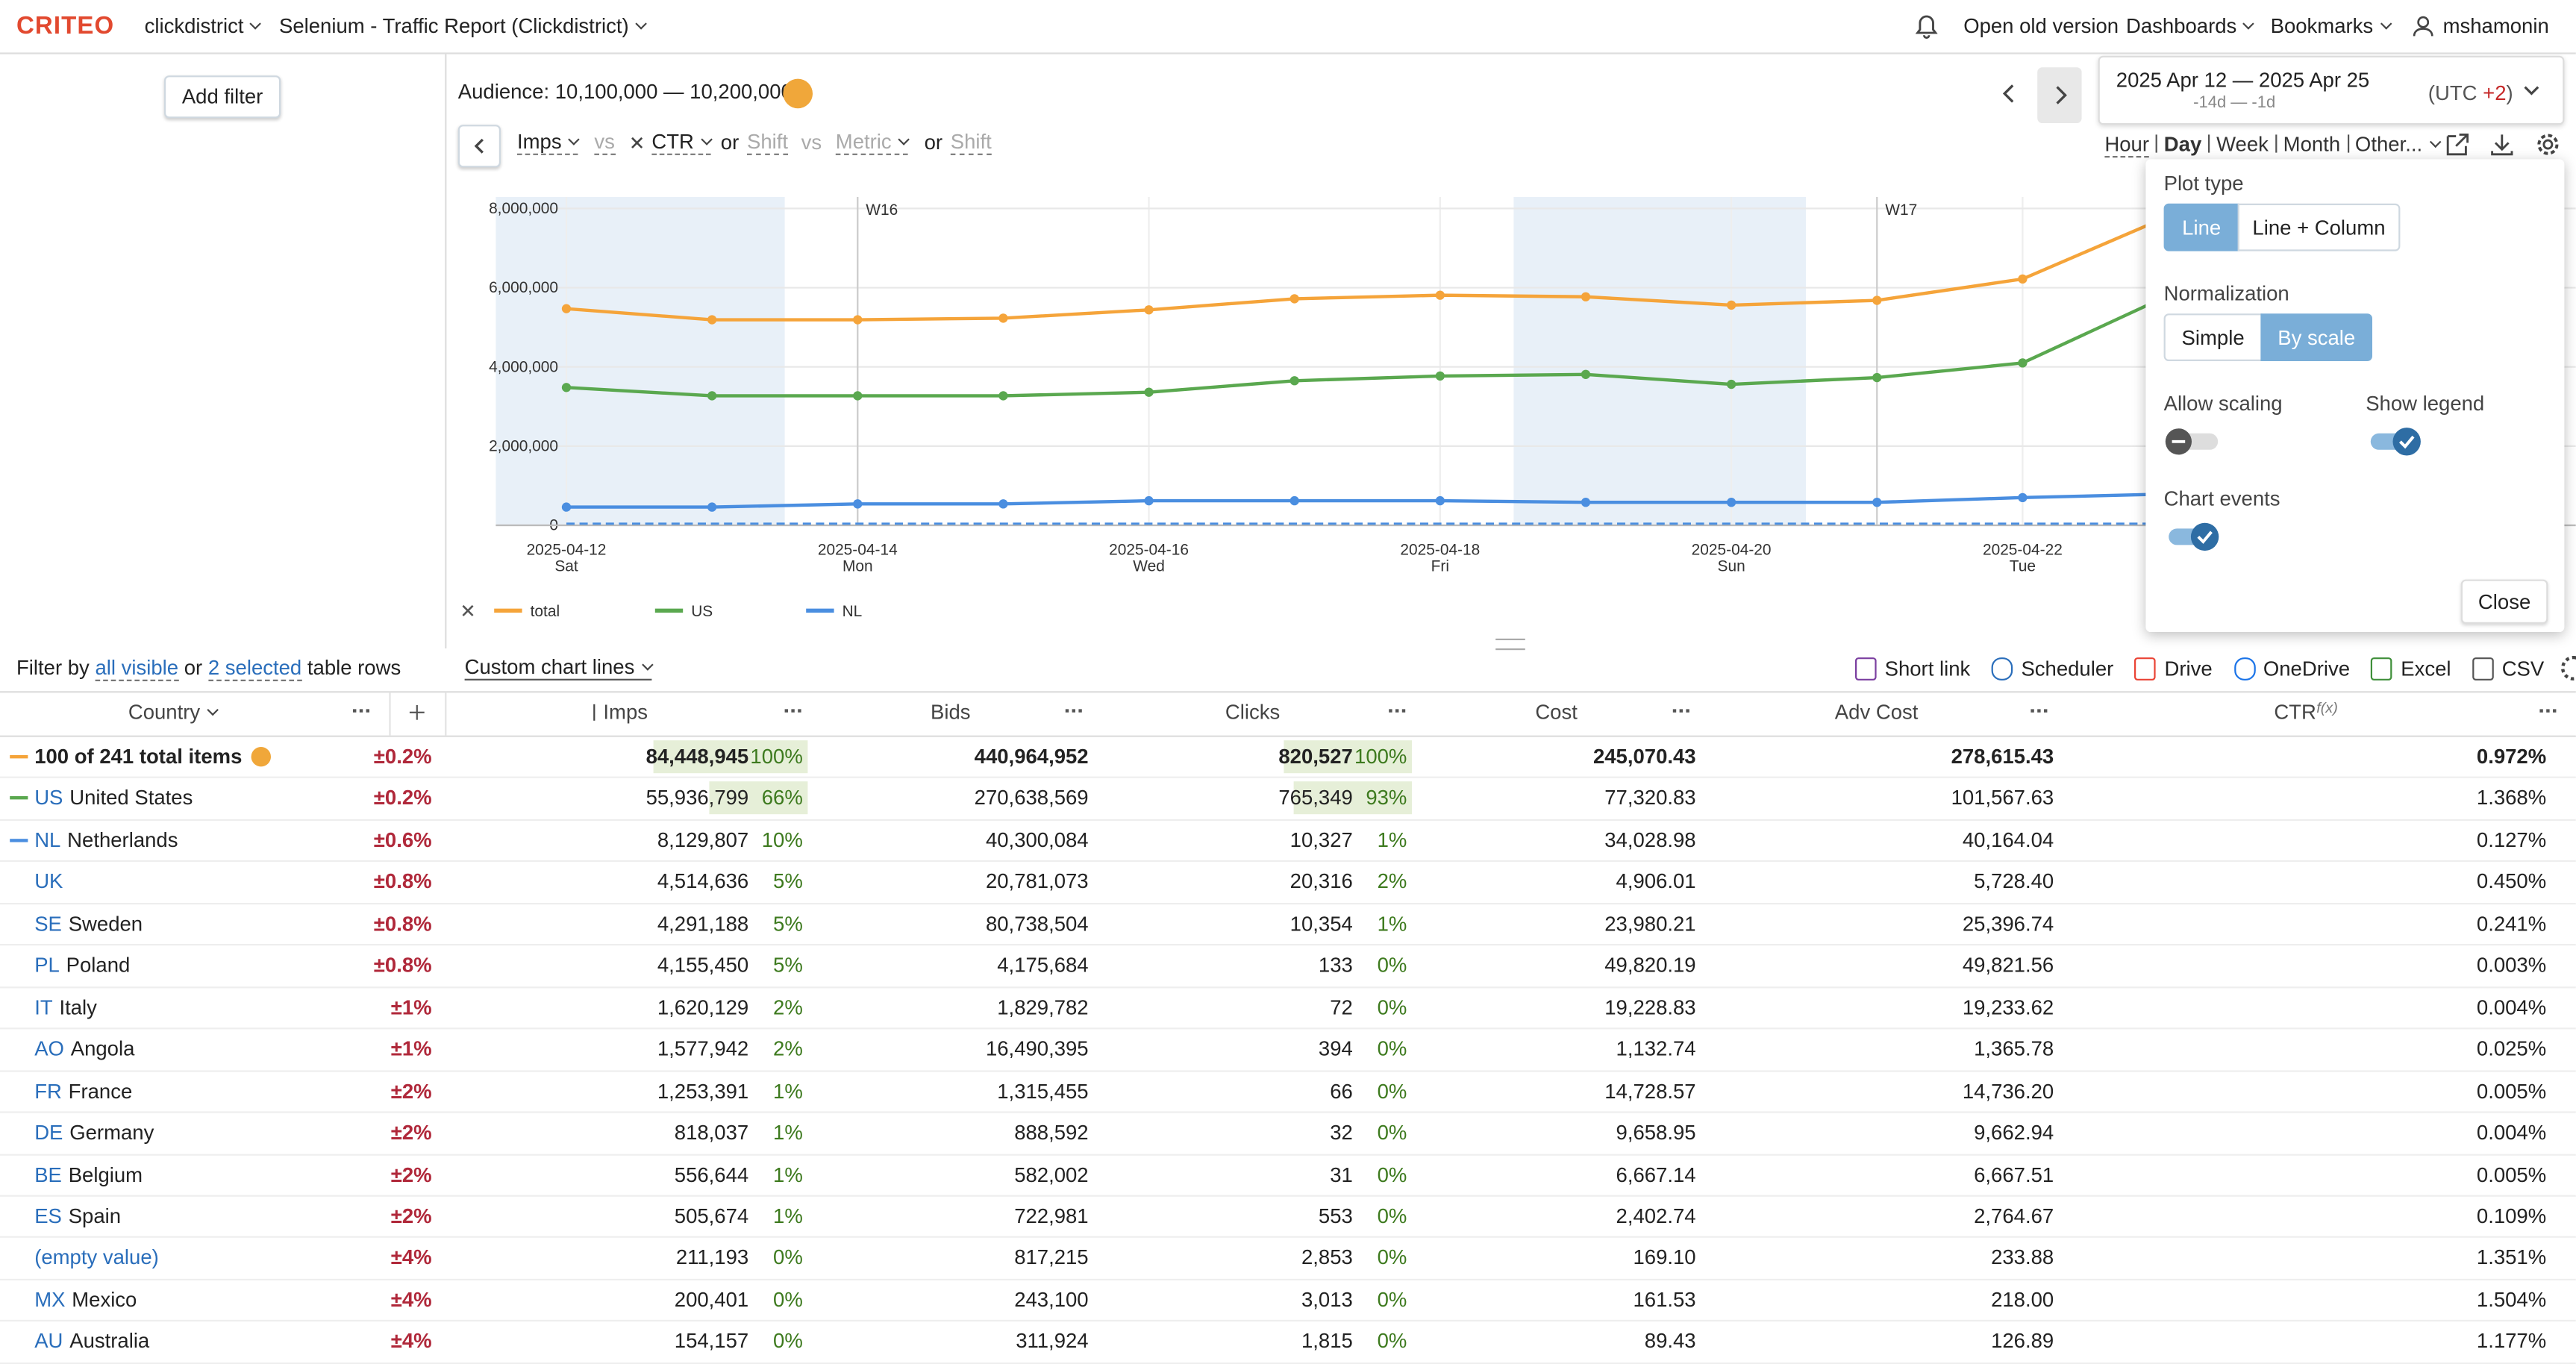  I want to click on column-header: Bids, so click(951, 713).